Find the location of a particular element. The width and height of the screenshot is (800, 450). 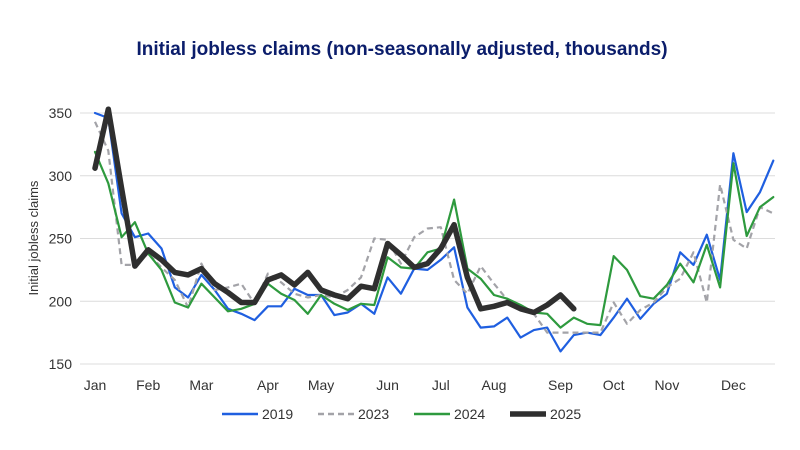

x-tick-label: Aug is located at coordinates (494, 385).